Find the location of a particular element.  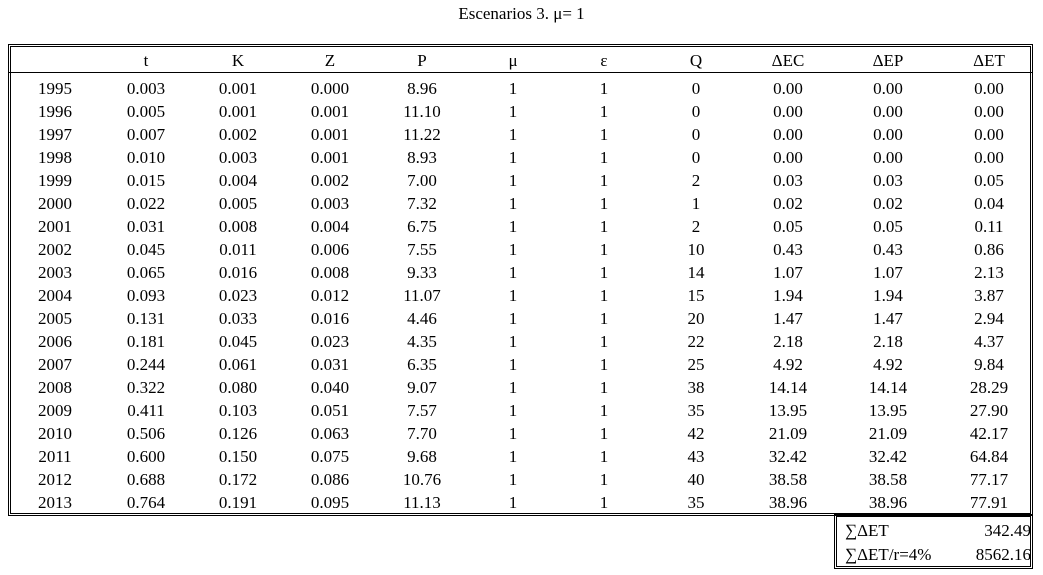

column-header-epsilon: ε is located at coordinates (604, 60).